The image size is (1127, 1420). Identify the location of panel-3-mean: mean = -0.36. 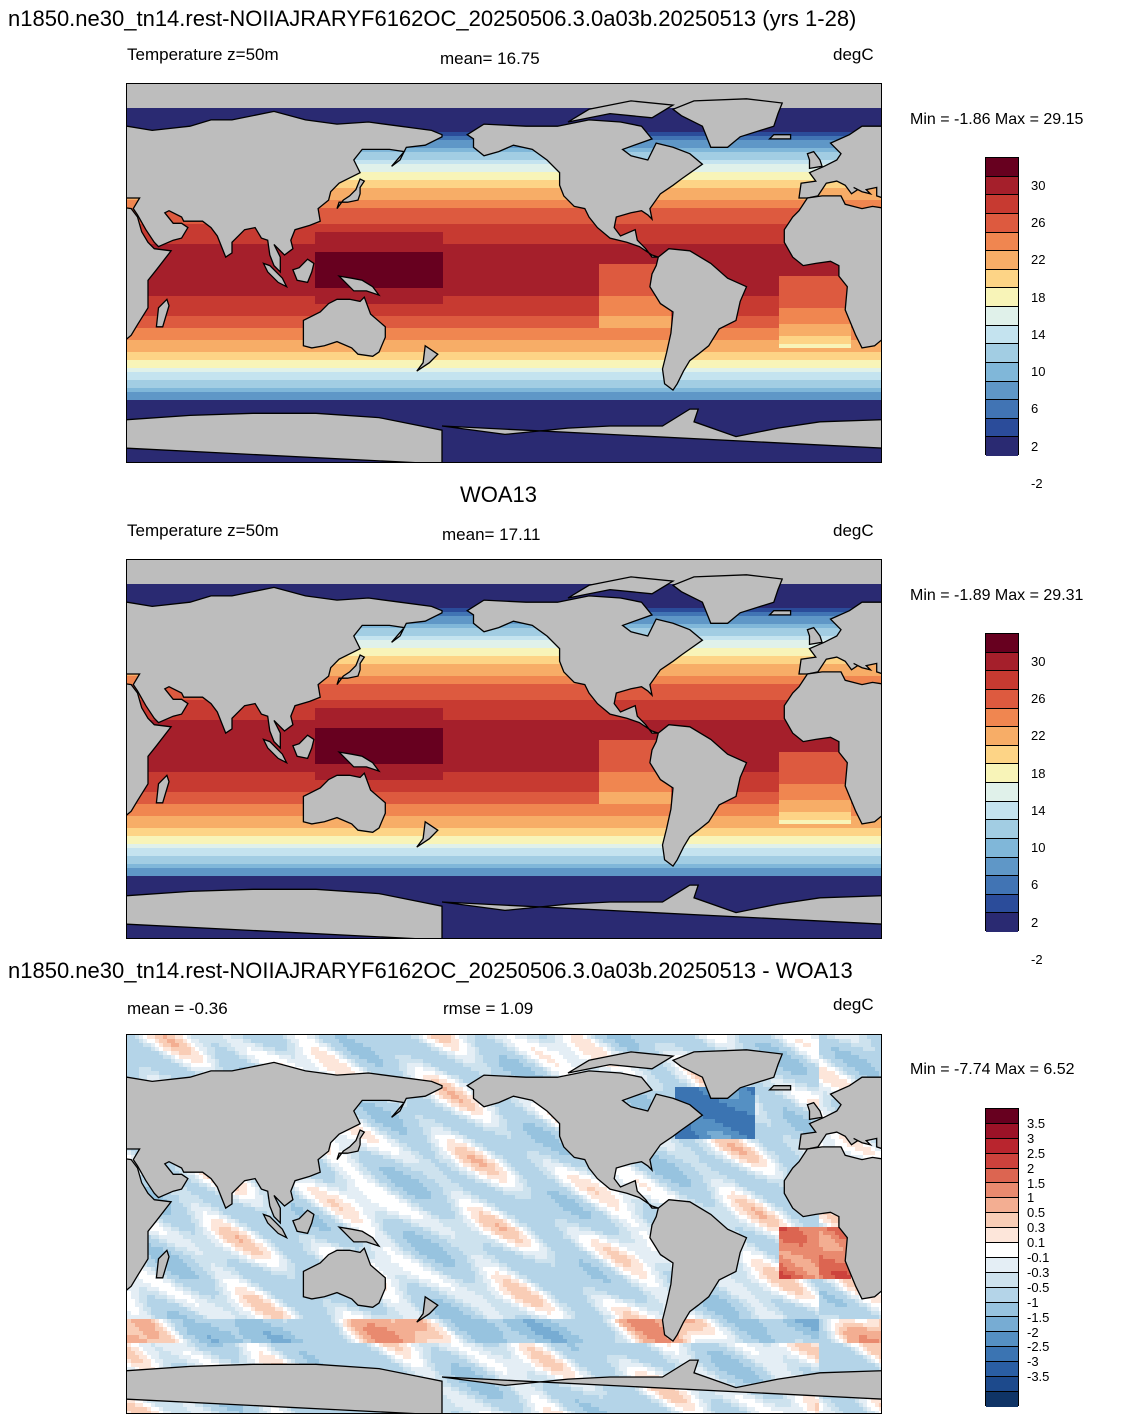
(177, 1008).